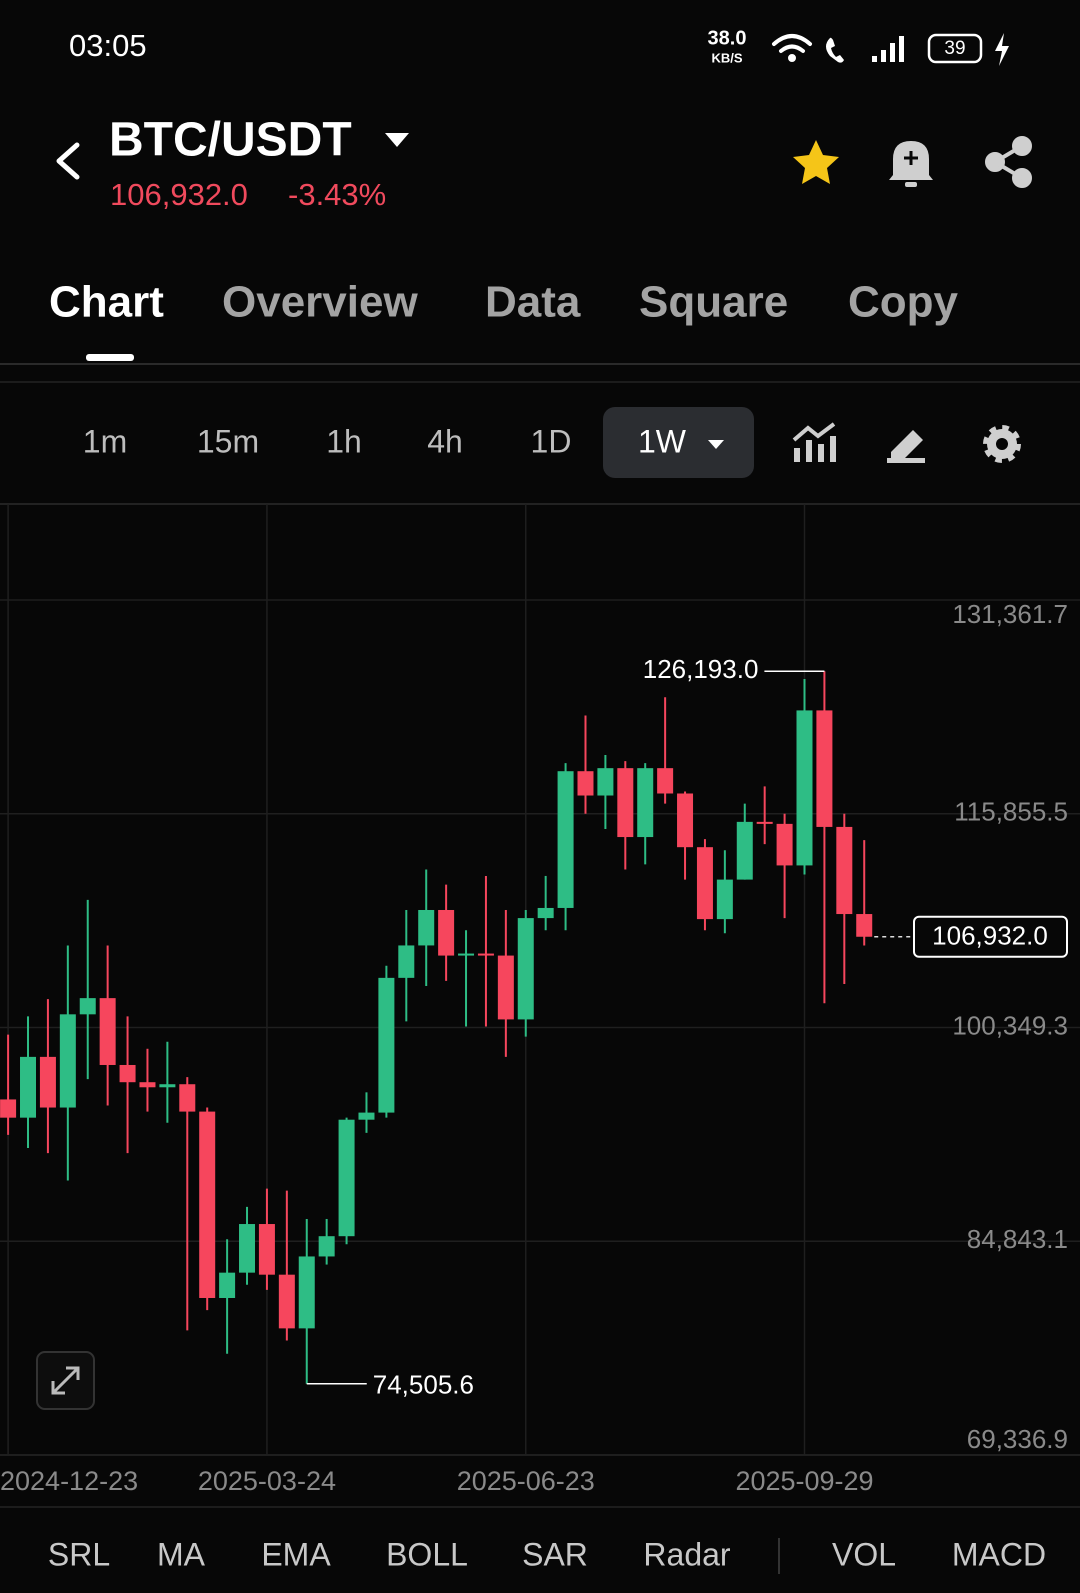 Image resolution: width=1080 pixels, height=1593 pixels. I want to click on indicator-option: Radar, so click(687, 1554).